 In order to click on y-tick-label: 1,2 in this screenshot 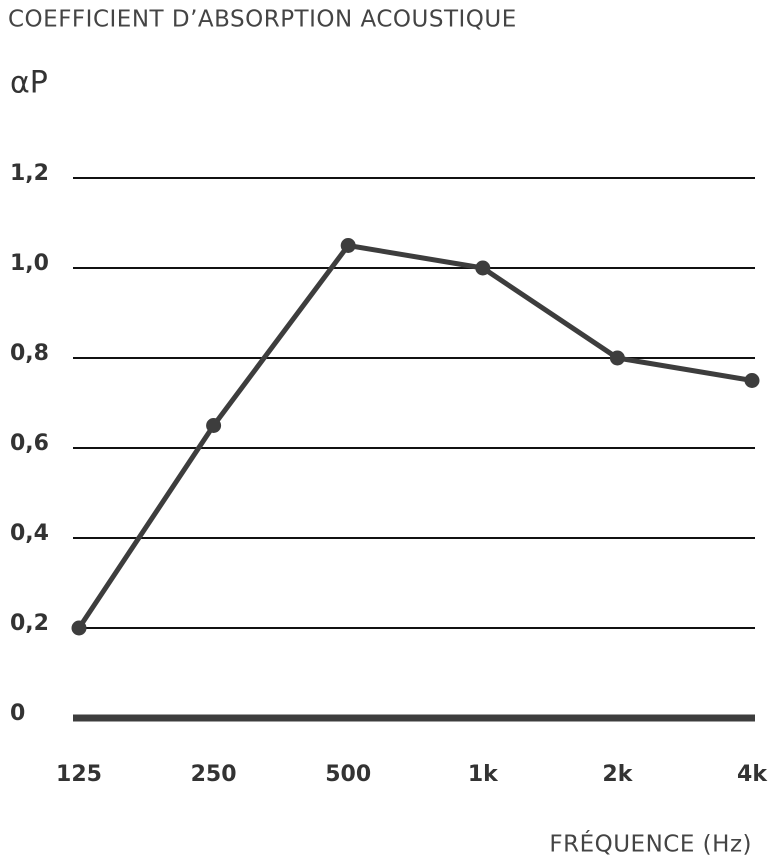, I will do `click(29, 173)`.